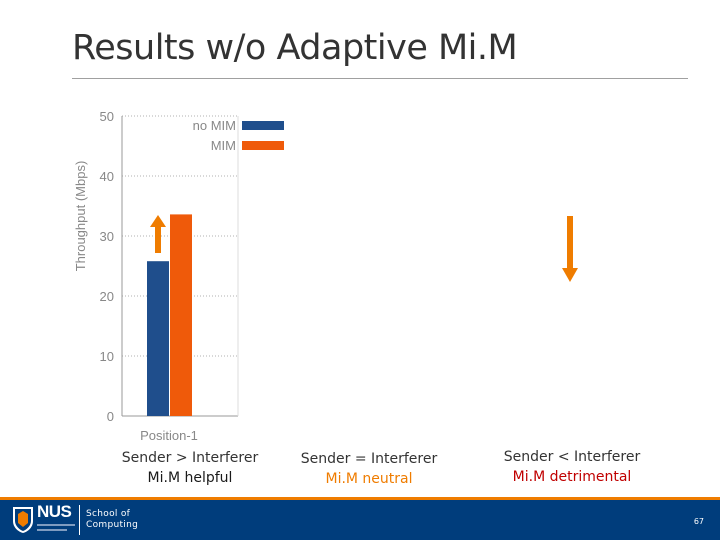 Image resolution: width=720 pixels, height=540 pixels. I want to click on page-number: 67, so click(698, 521).